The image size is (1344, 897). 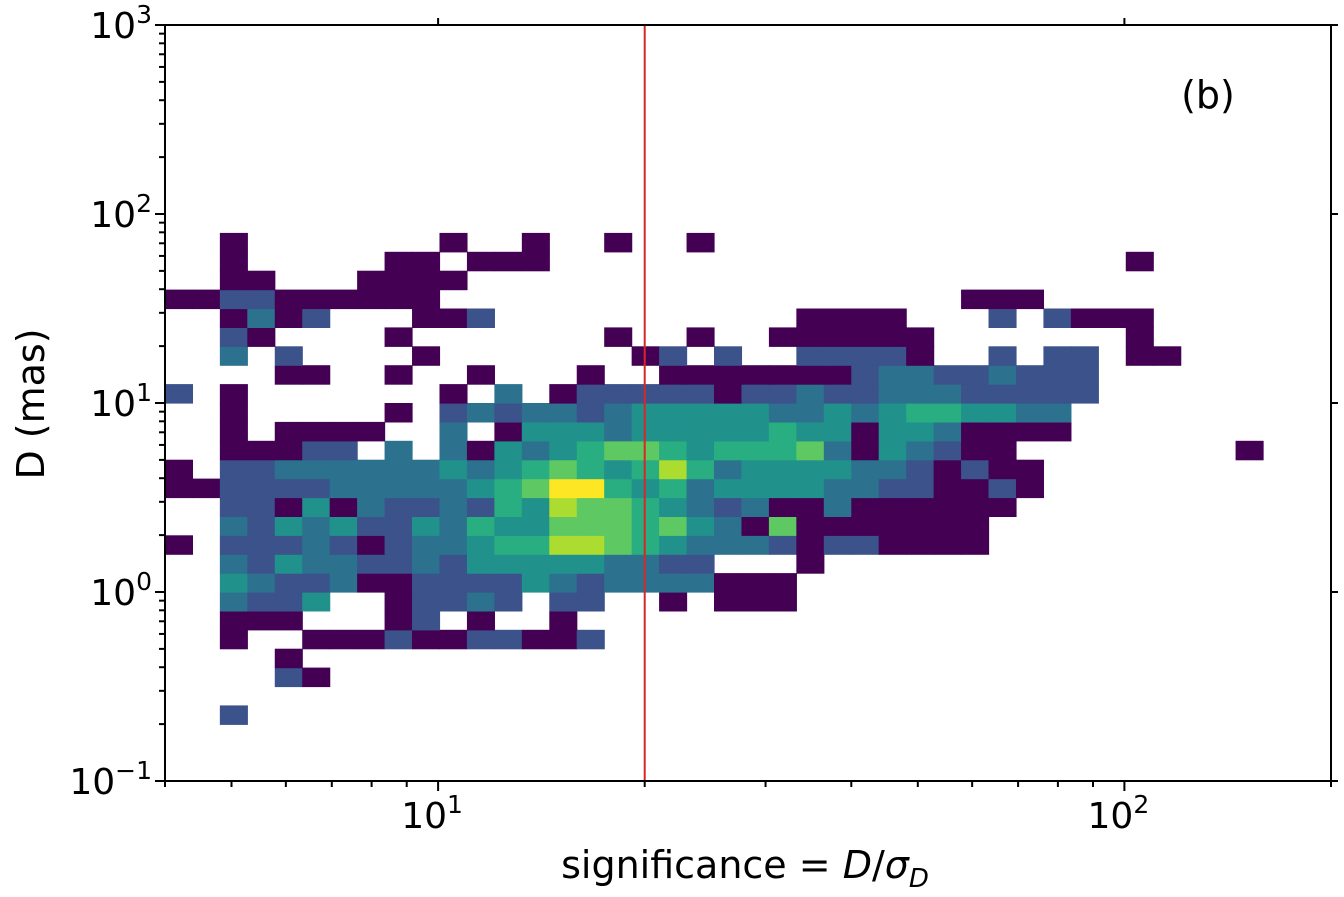 I want to click on y-axis-title: D (mas), so click(x=31, y=403).